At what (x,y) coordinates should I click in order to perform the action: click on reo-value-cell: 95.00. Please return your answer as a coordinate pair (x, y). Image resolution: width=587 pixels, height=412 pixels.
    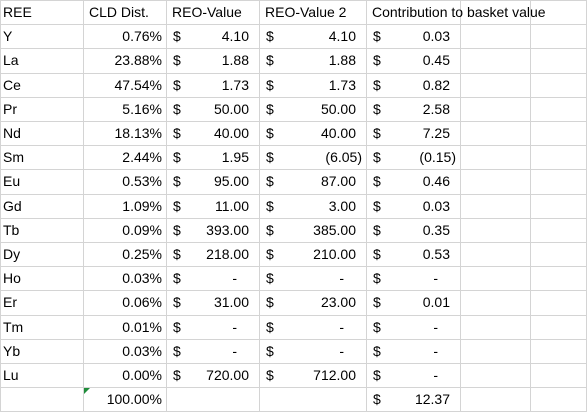
    Looking at the image, I should click on (231, 181).